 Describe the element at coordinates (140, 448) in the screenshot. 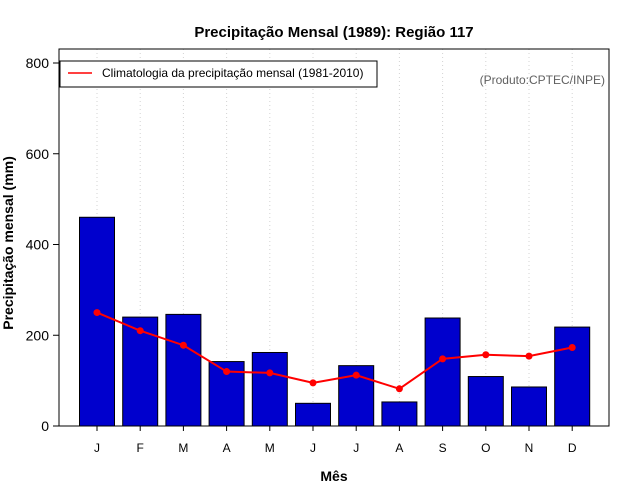

I see `x-tick-label-2: F` at that location.